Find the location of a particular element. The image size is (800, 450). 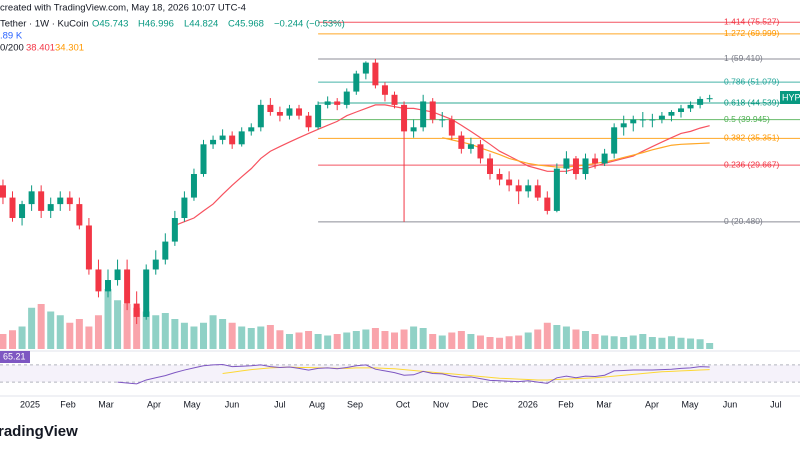

rsi-ma-line is located at coordinates (466, 373).